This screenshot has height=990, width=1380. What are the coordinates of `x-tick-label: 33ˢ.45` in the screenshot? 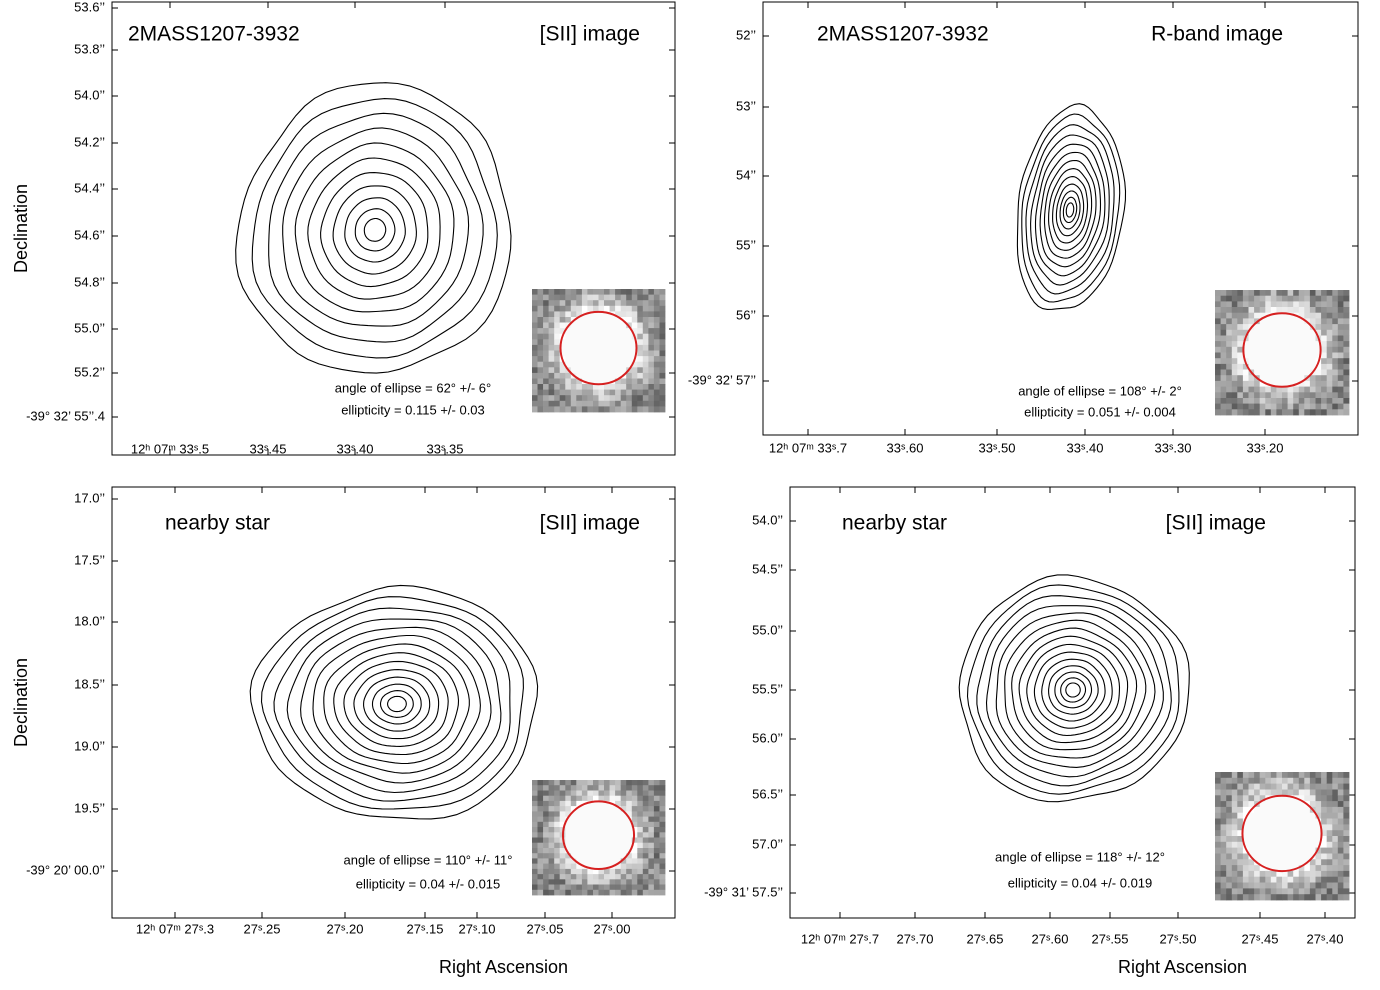 It's located at (268, 448).